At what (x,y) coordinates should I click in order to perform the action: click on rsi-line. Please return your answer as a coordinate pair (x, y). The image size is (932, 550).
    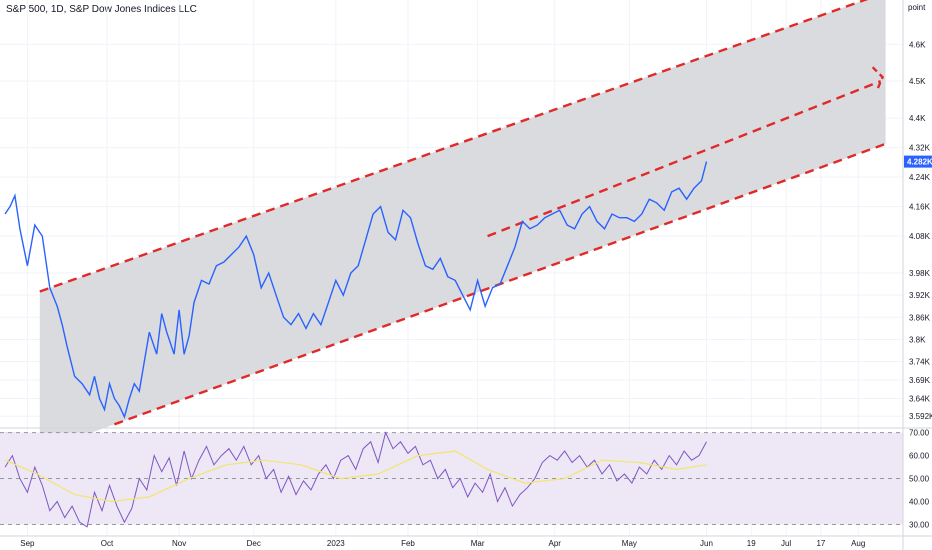
    Looking at the image, I should click on (355, 479).